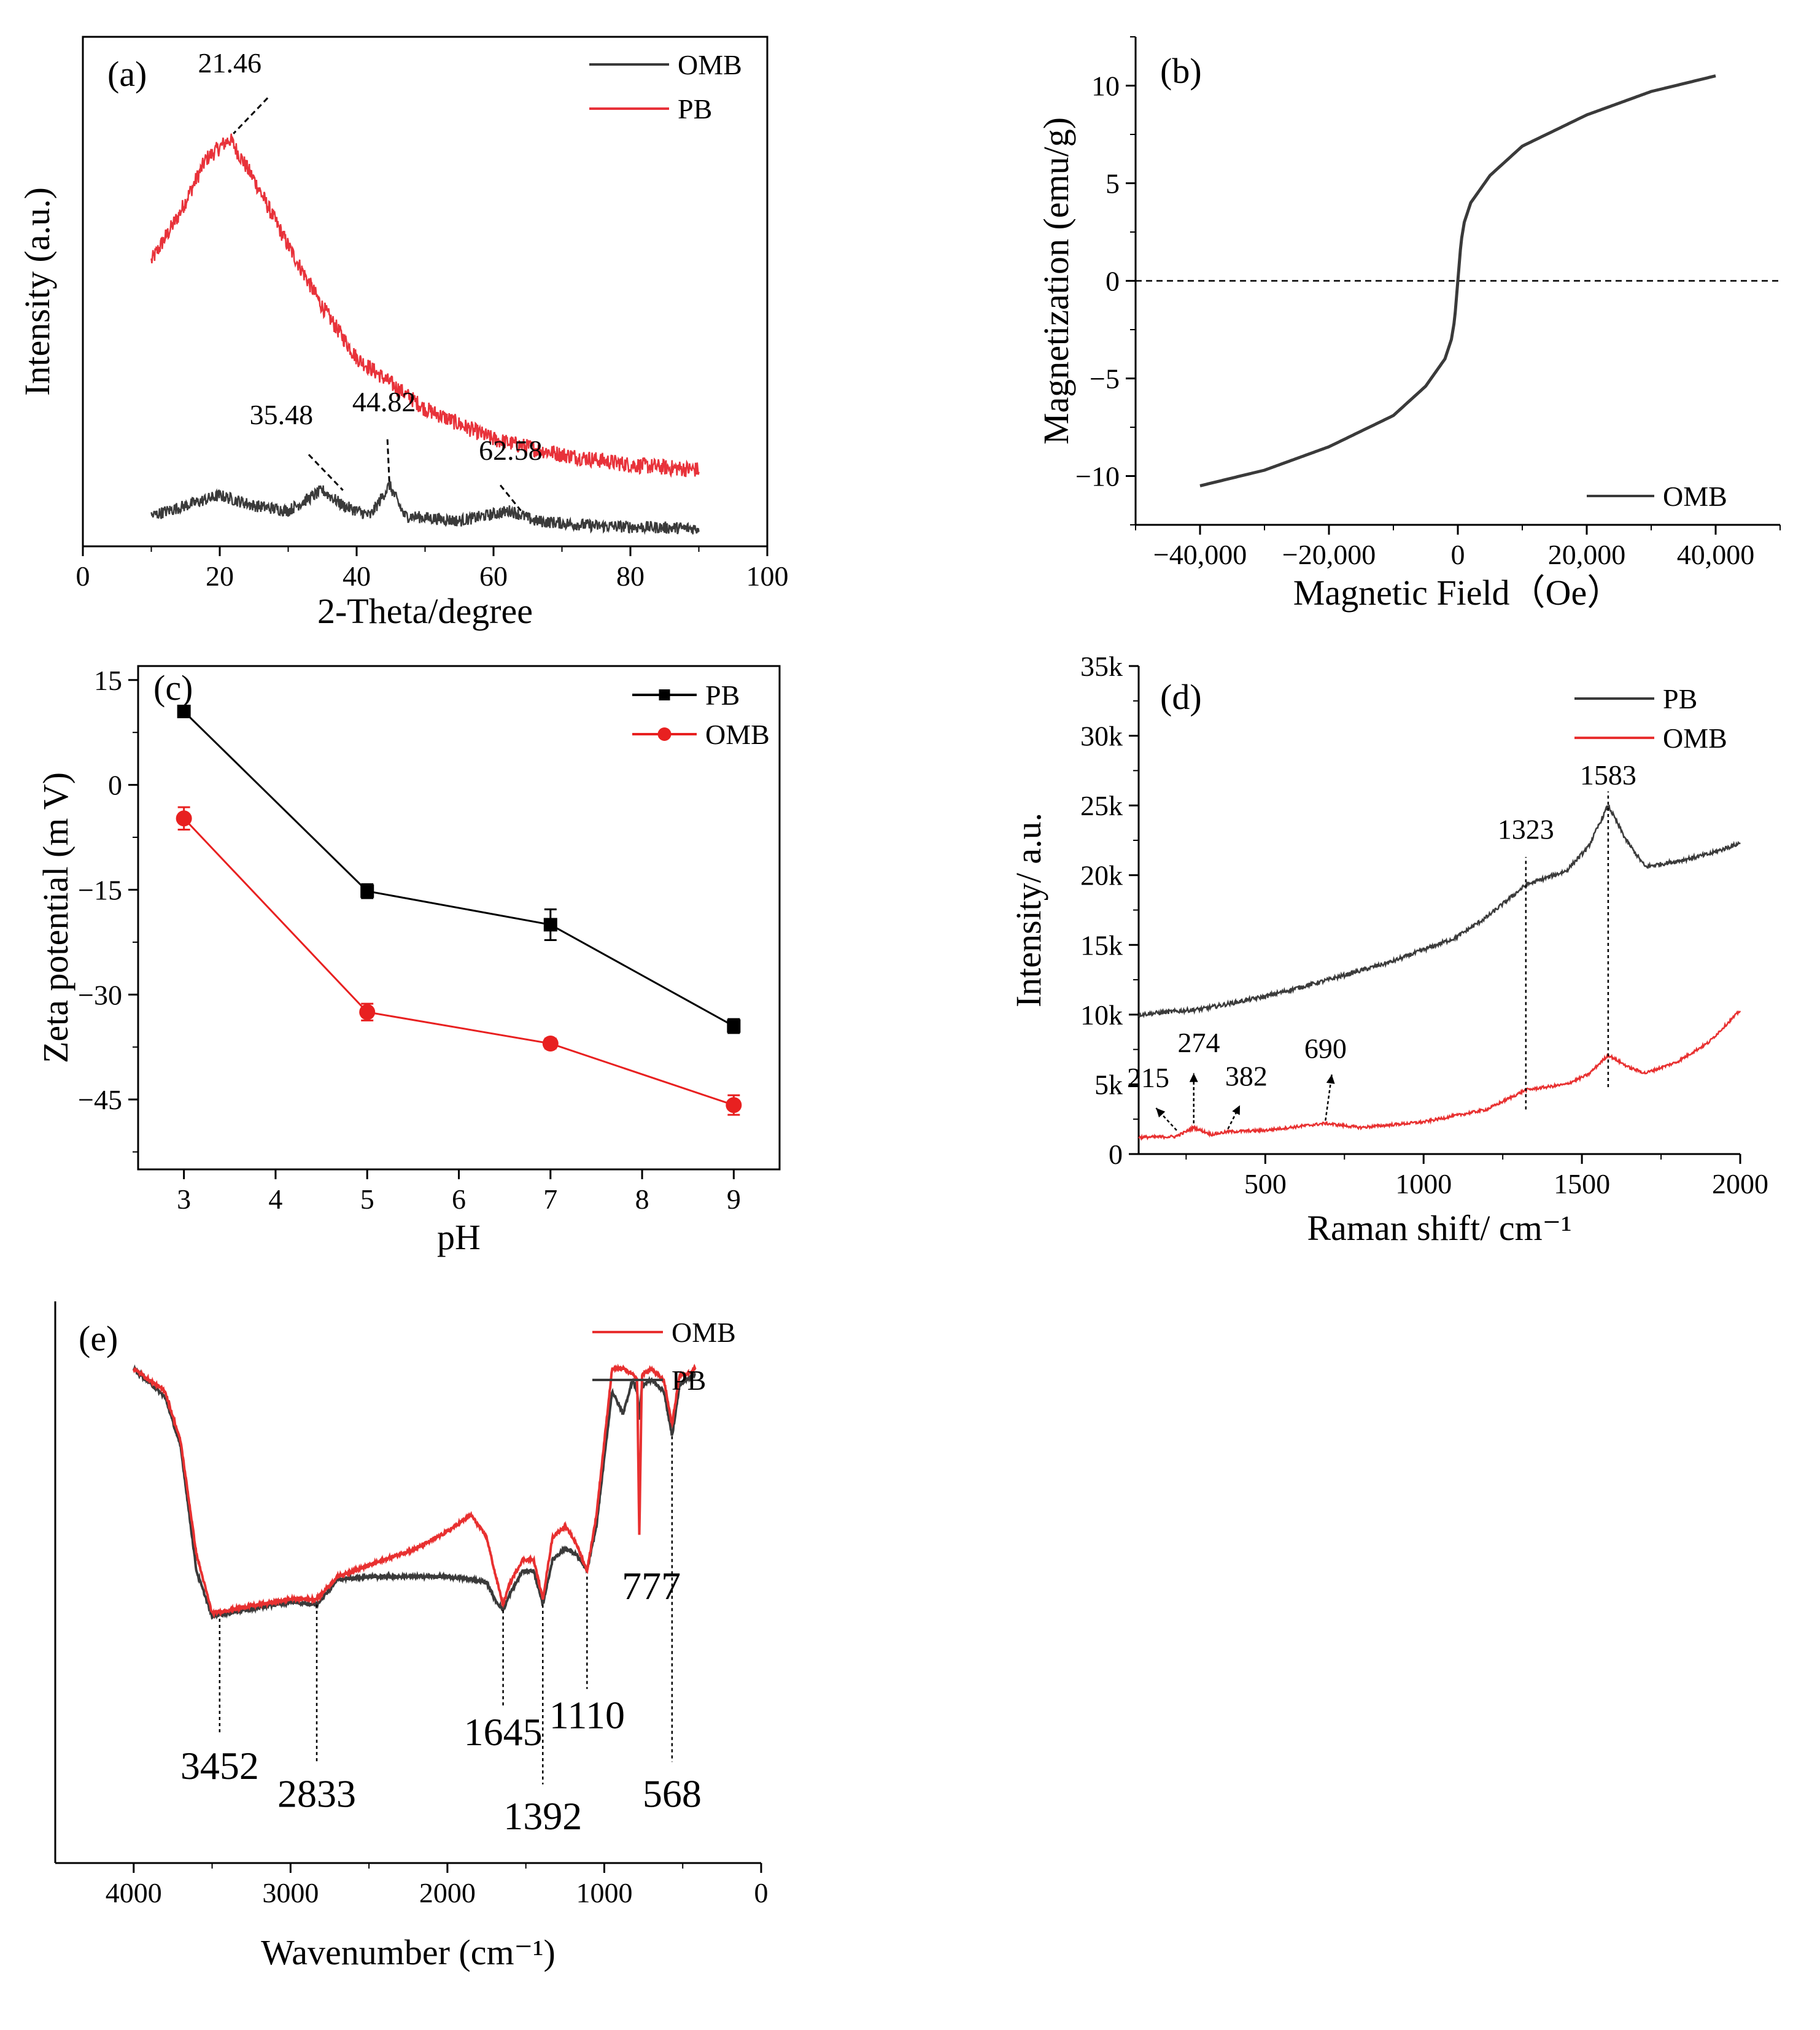  I want to click on x-tick-label: 9, so click(734, 1199).